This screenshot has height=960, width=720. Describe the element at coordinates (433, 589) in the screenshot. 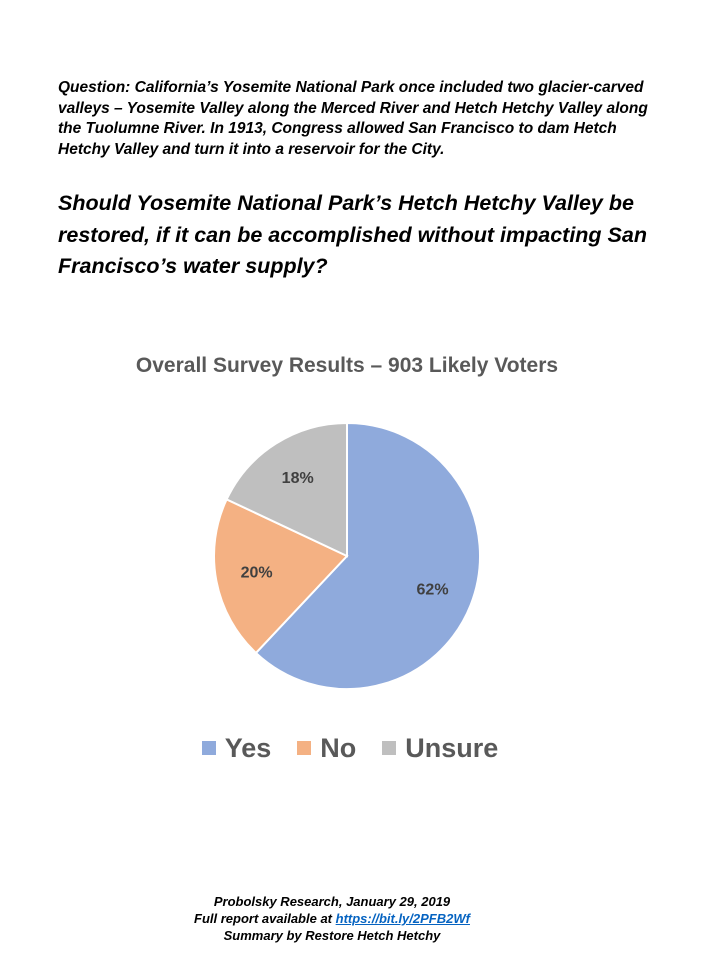

I see `data-label-yes: 62%` at that location.